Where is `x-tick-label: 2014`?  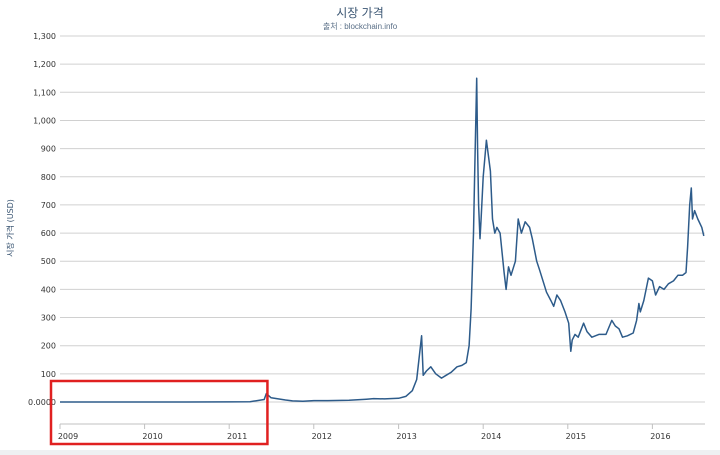 x-tick-label: 2014 is located at coordinates (491, 436).